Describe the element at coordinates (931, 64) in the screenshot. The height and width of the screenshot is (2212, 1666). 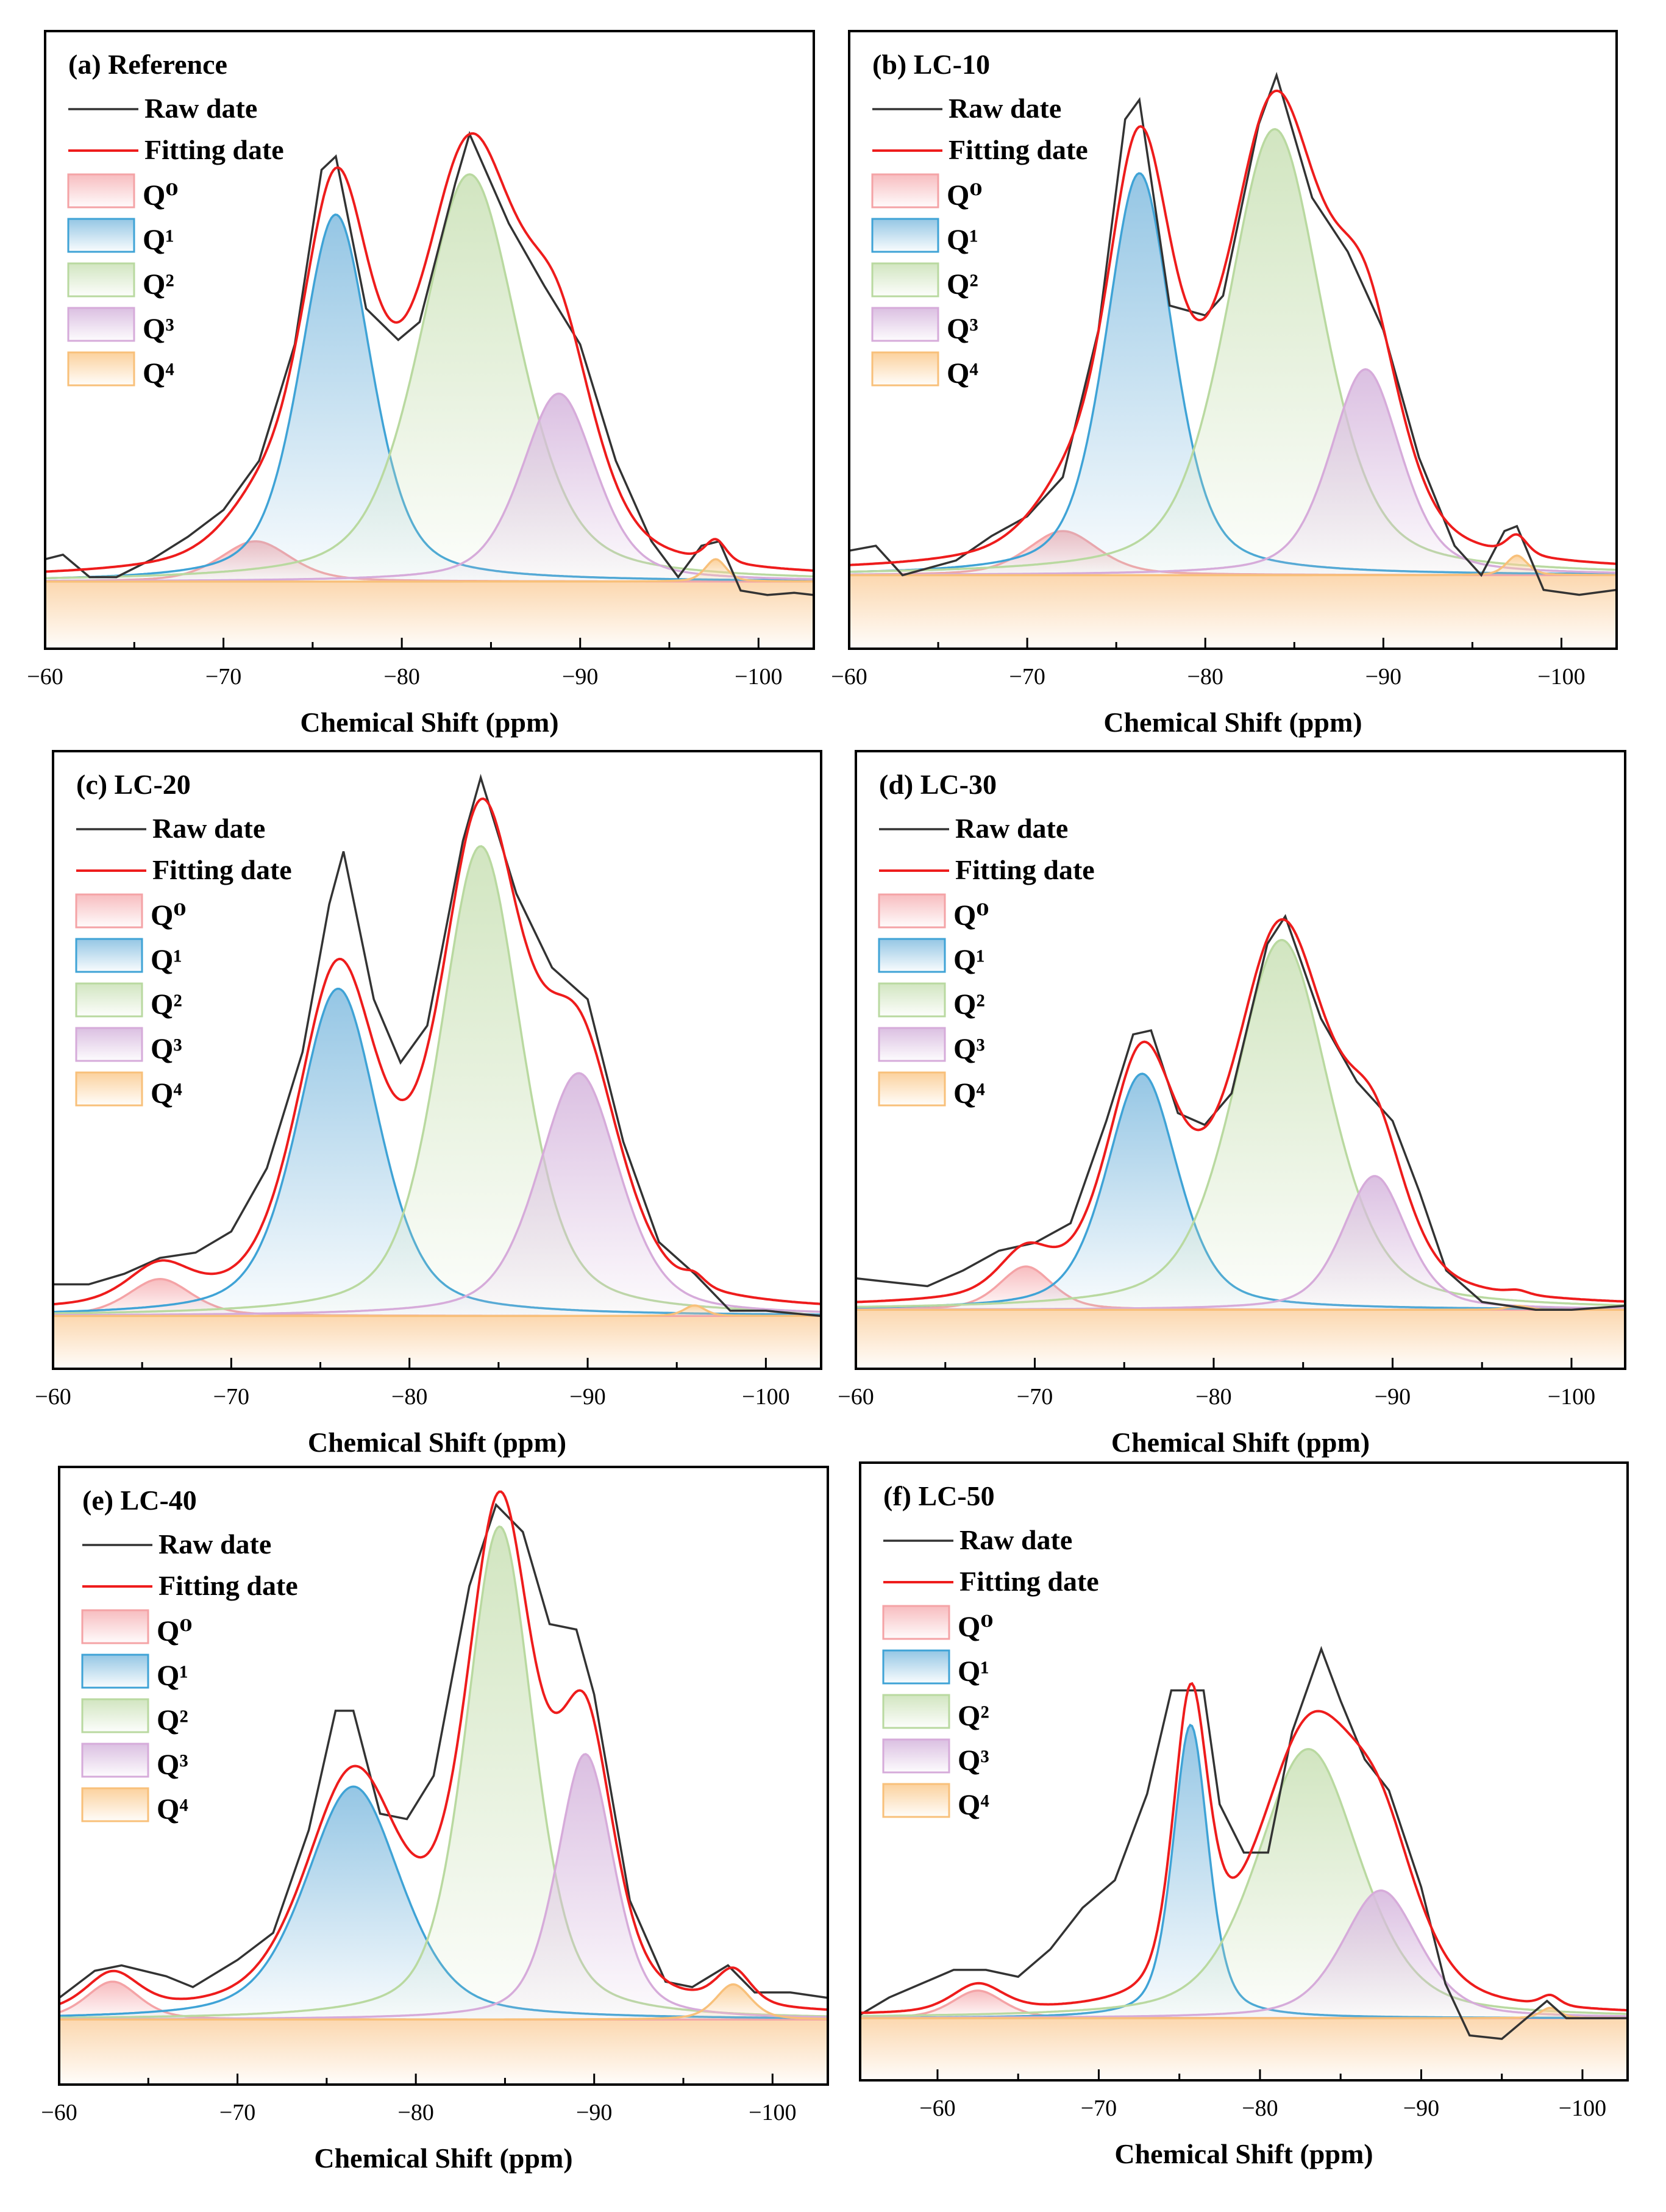
I see `panel-title: (b) LC-10` at that location.